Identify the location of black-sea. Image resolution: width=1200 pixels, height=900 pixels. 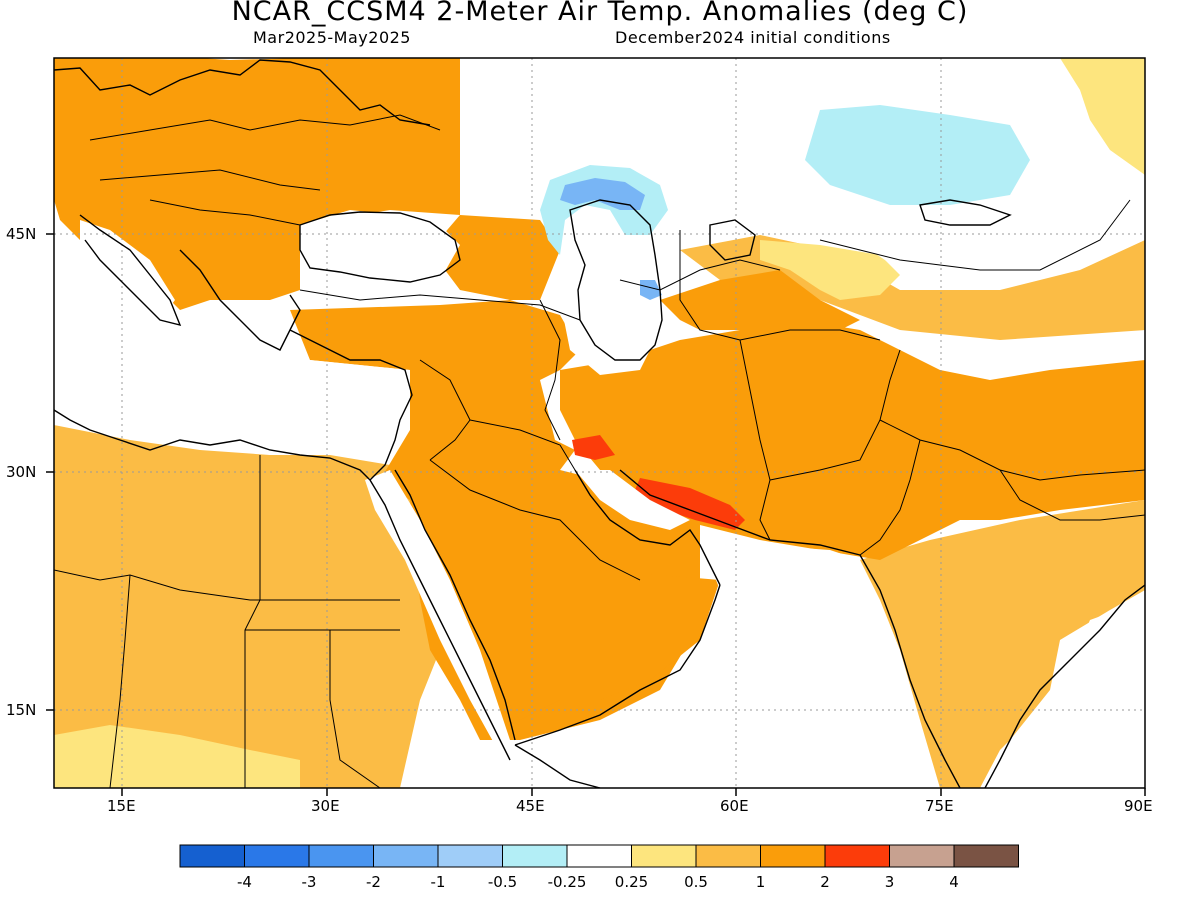
(380, 247).